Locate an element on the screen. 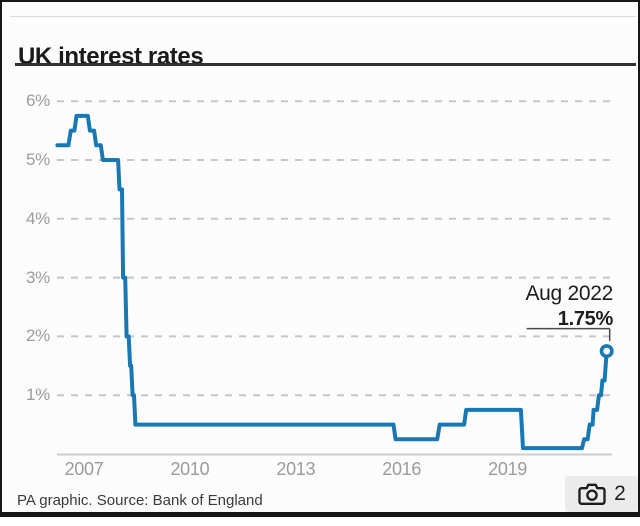 This screenshot has width=640, height=526. y-tick-label: 5% is located at coordinates (38, 159).